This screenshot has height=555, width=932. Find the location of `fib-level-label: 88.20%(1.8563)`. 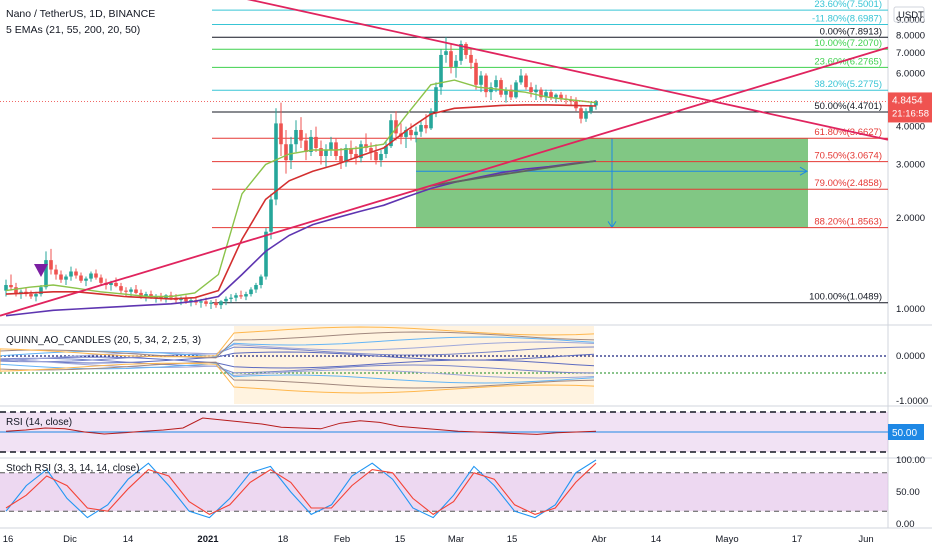

fib-level-label: 88.20%(1.8563) is located at coordinates (848, 222).